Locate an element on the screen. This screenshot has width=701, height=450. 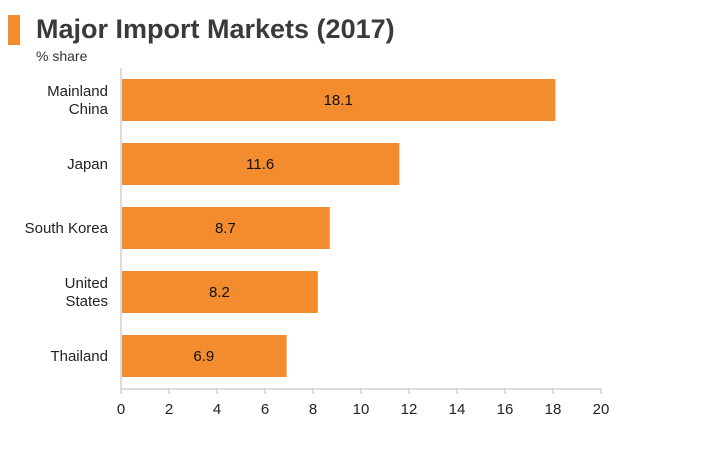
bar-value-label: 8.2 is located at coordinates (219, 292).